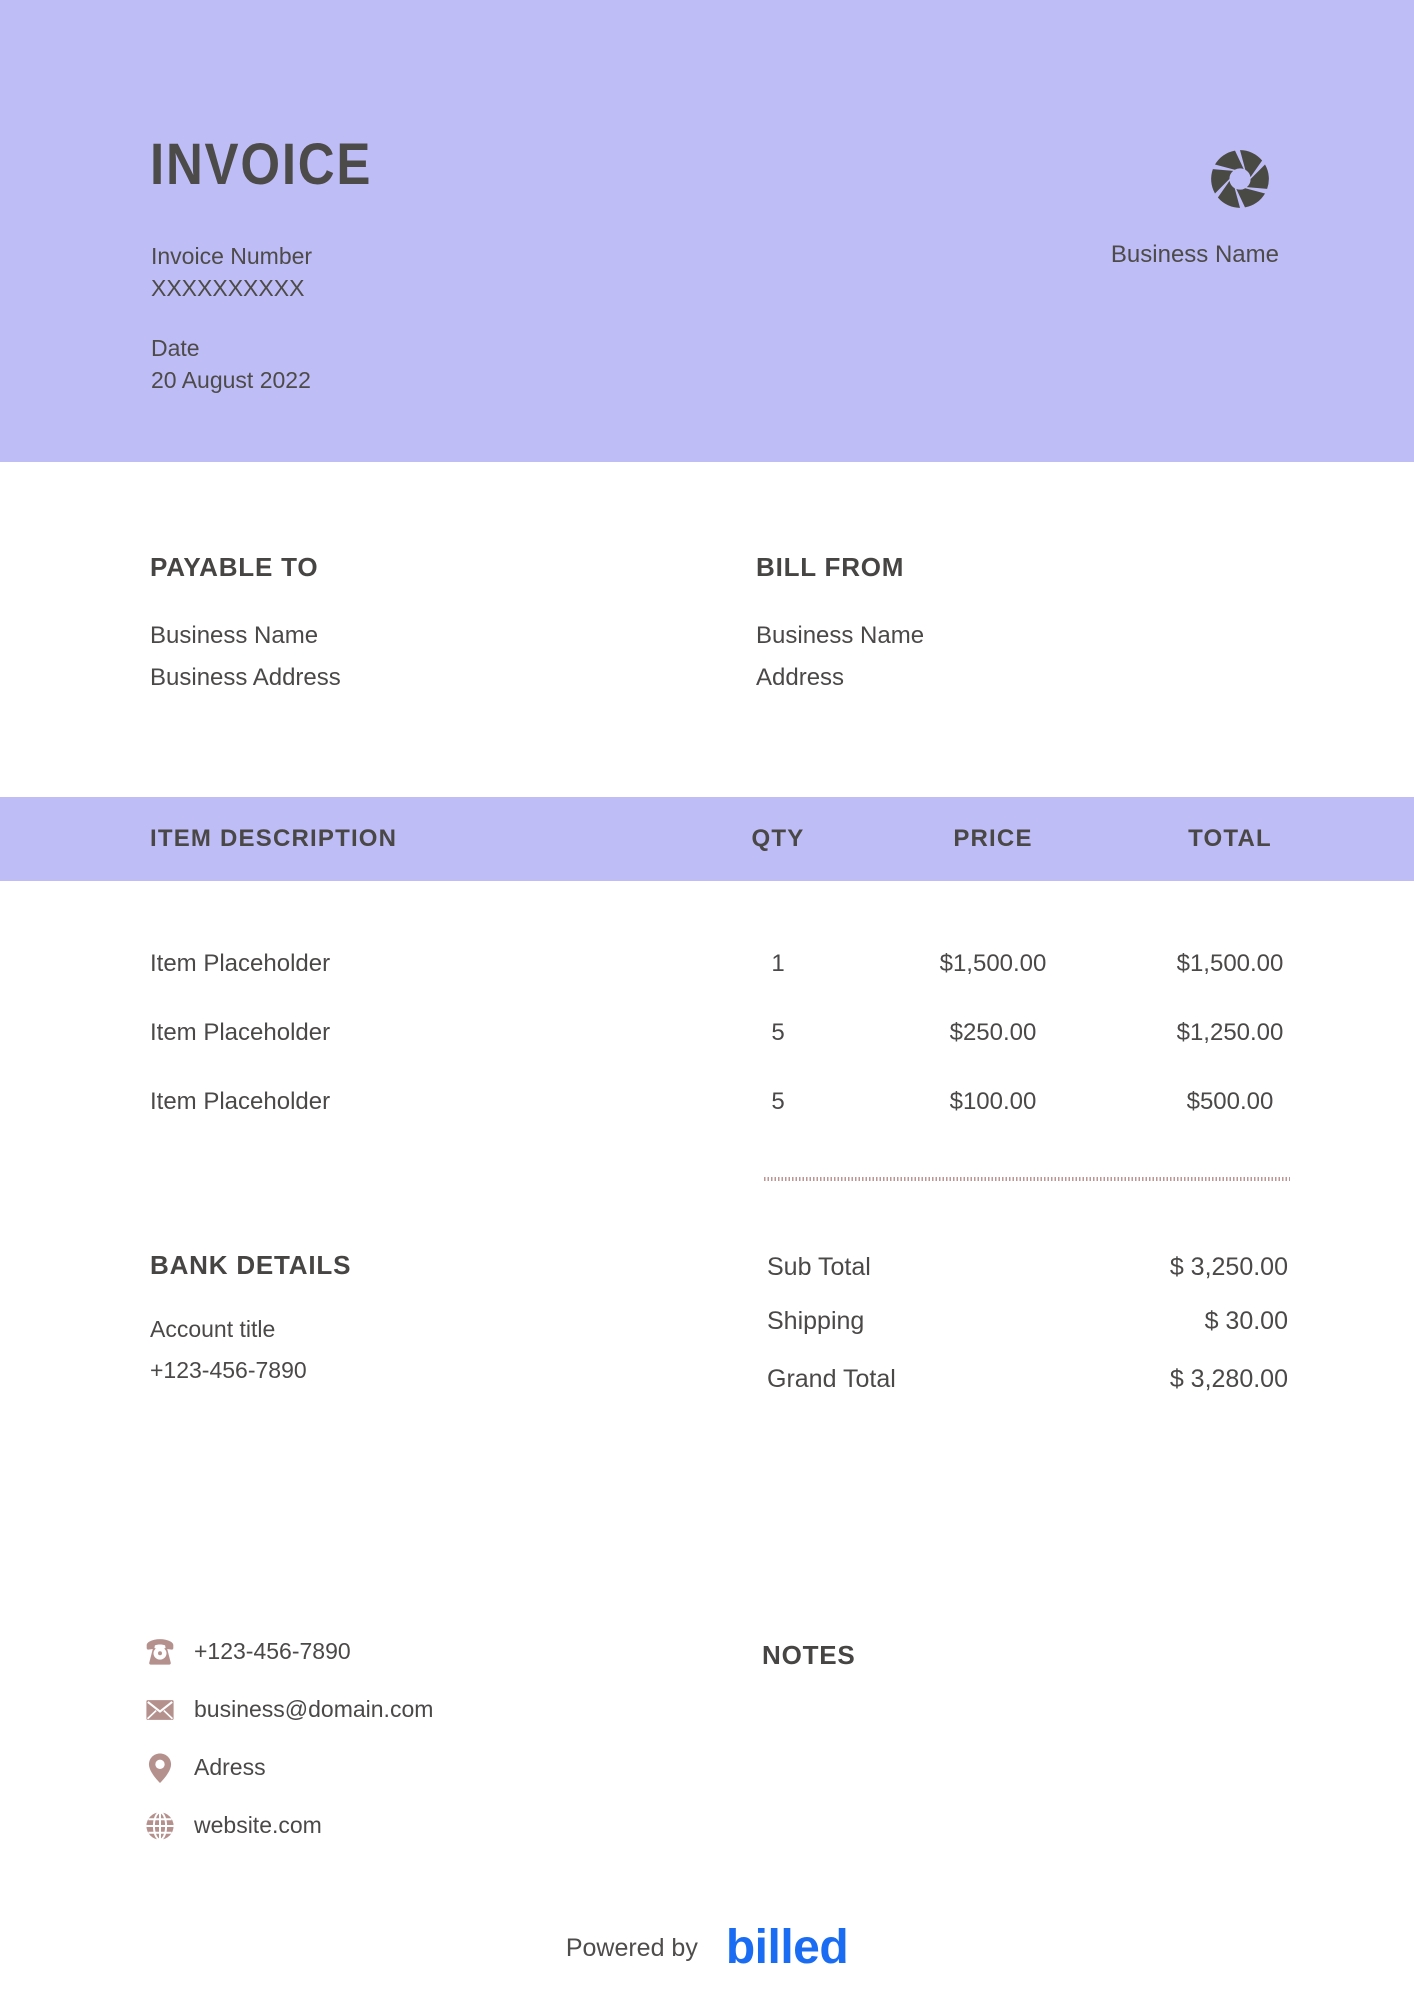  Describe the element at coordinates (831, 1379) in the screenshot. I see `grand-total-label: Grand Total` at that location.